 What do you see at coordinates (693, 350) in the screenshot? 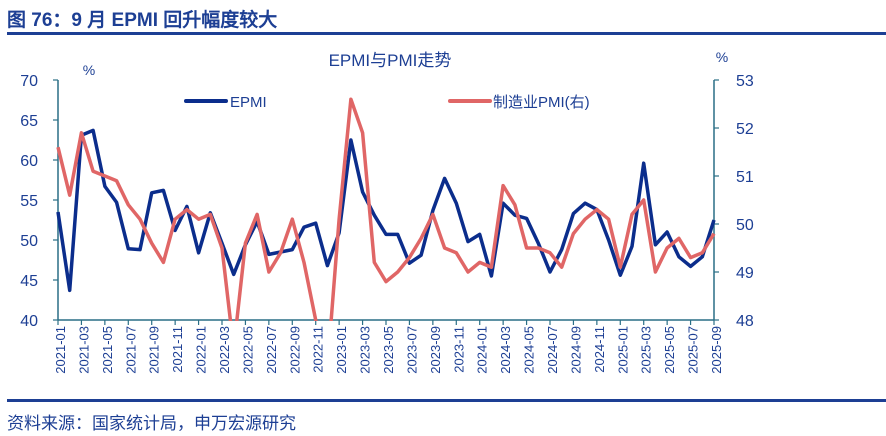
I see `x-tick-label: 2025-07` at bounding box center [693, 350].